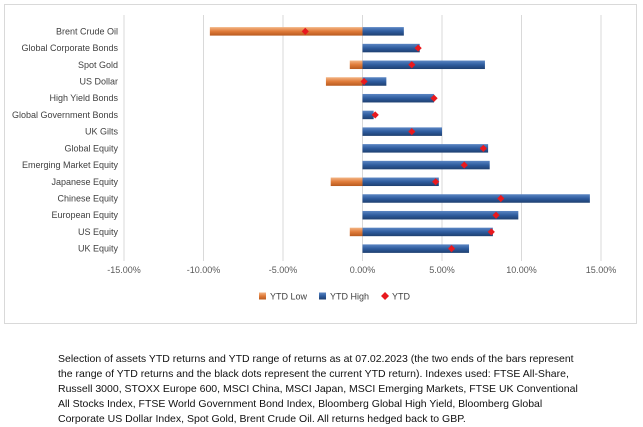 The width and height of the screenshot is (643, 427). What do you see at coordinates (70, 165) in the screenshot?
I see `category-label: Emerging Market Equity` at bounding box center [70, 165].